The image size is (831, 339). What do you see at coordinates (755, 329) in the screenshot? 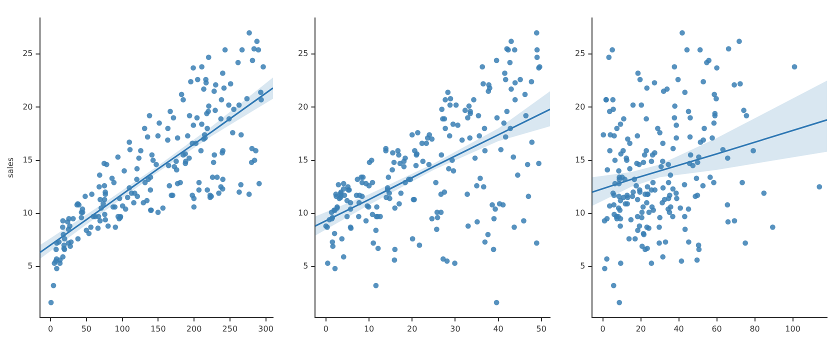
I see `x-tick-label: 80` at bounding box center [755, 329].